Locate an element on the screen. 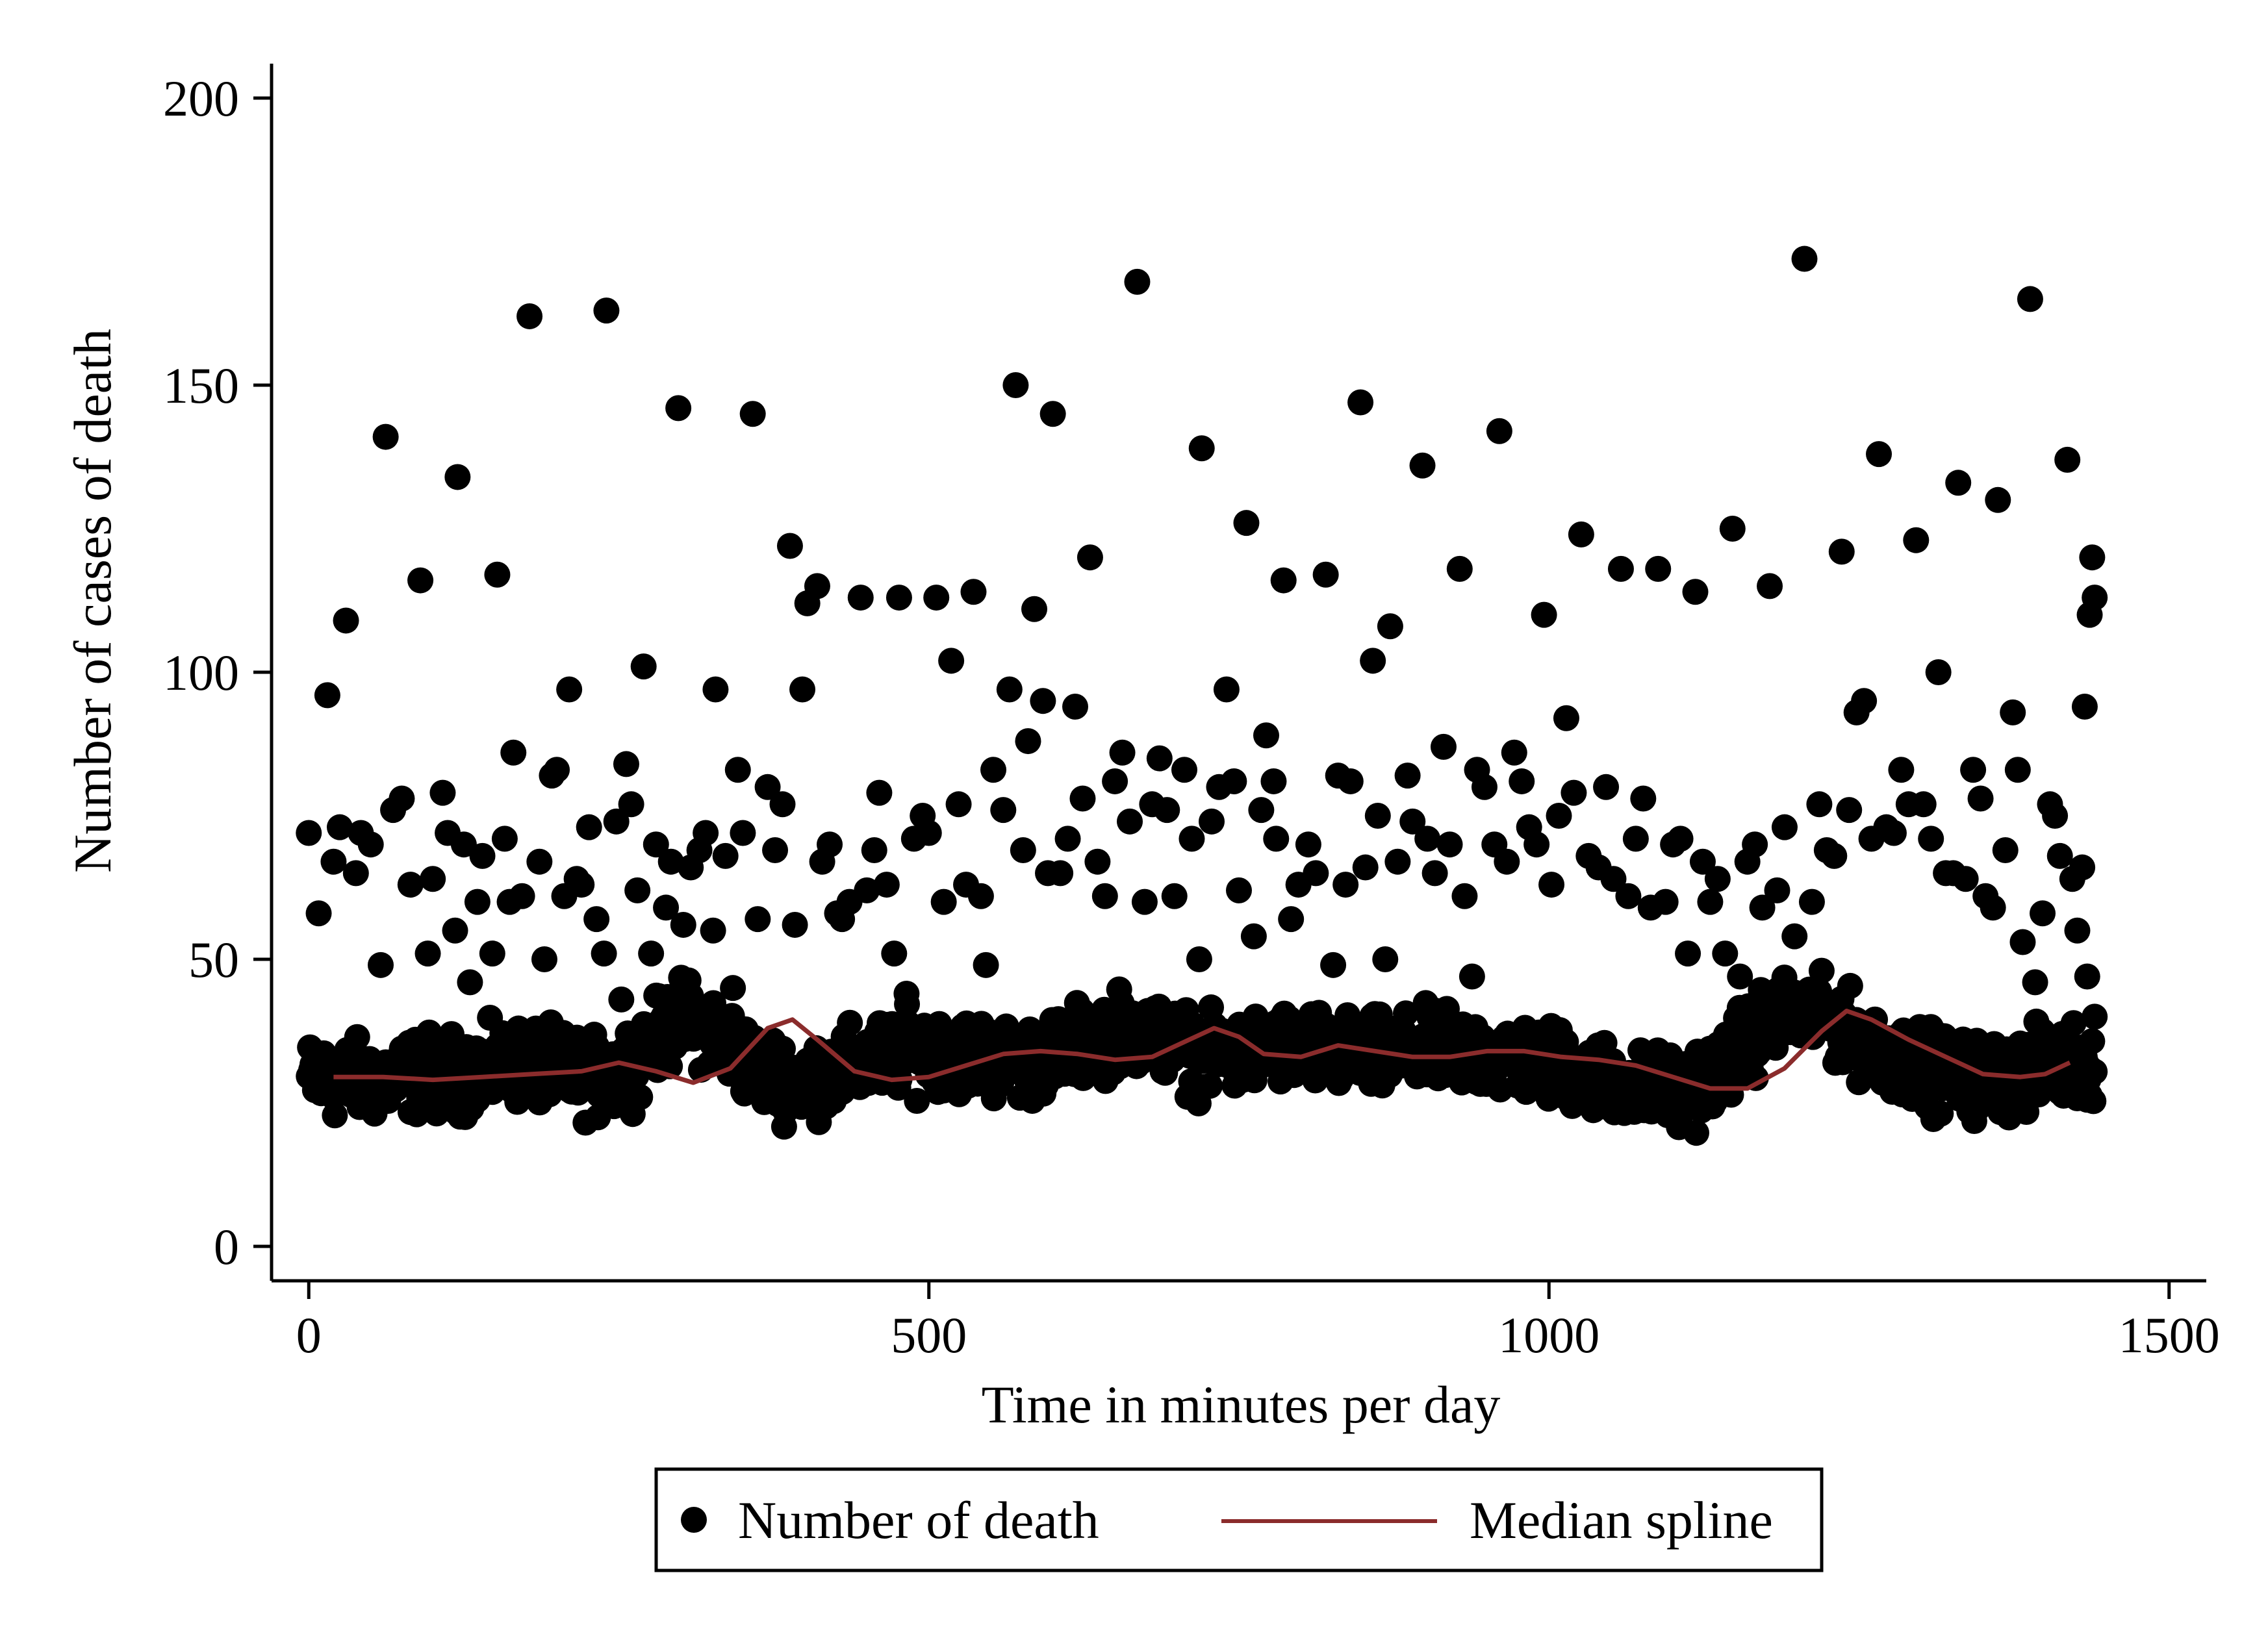  x-axis-ticks: 0 500 1000 1500 is located at coordinates (1258, 1322).